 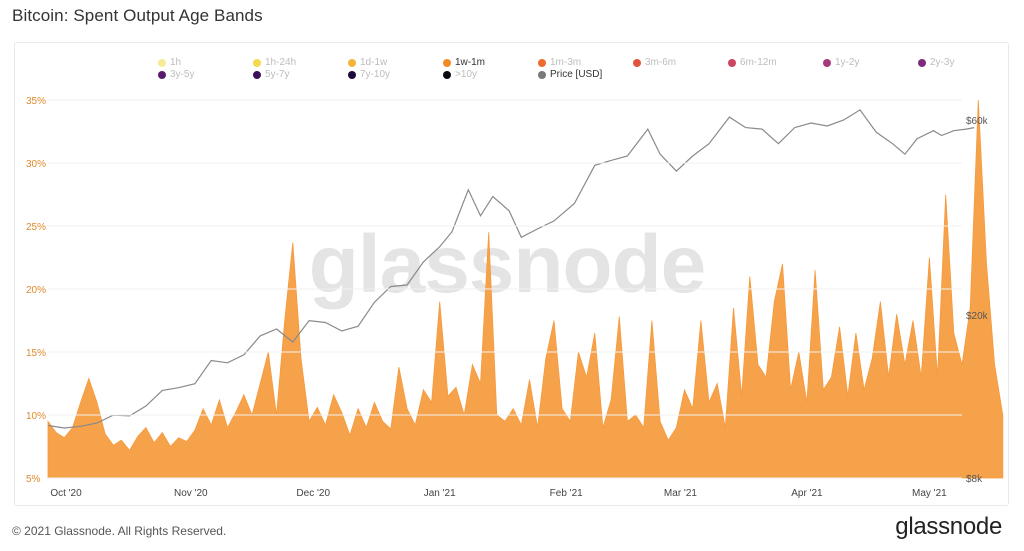 I want to click on legend-label: 1y-2y, so click(x=847, y=62).